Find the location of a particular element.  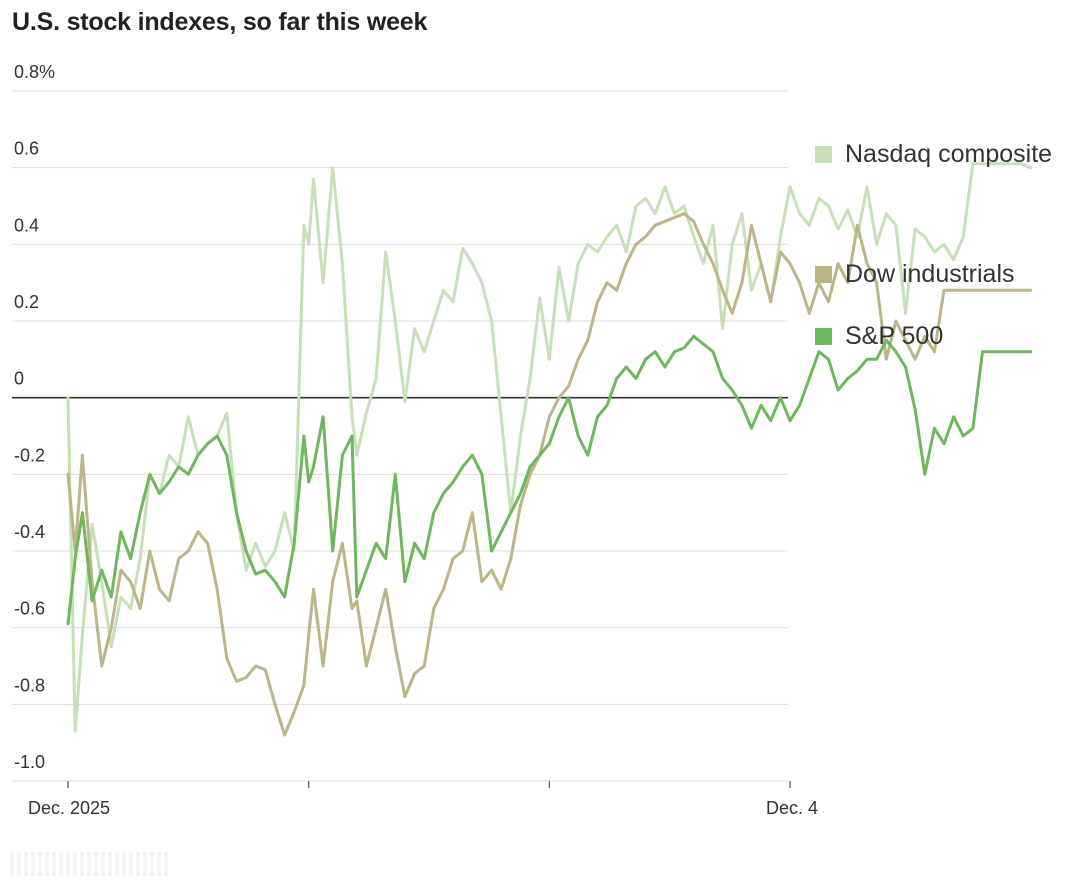

y-tick-label: -0.8 is located at coordinates (29, 685).